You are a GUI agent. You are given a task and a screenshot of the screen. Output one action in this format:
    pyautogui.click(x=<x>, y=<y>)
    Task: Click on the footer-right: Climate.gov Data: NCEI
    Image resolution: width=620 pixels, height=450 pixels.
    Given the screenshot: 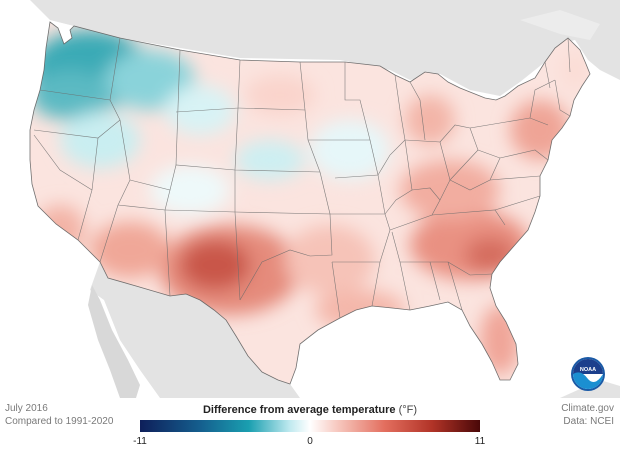 What is the action you would take?
    pyautogui.click(x=587, y=415)
    